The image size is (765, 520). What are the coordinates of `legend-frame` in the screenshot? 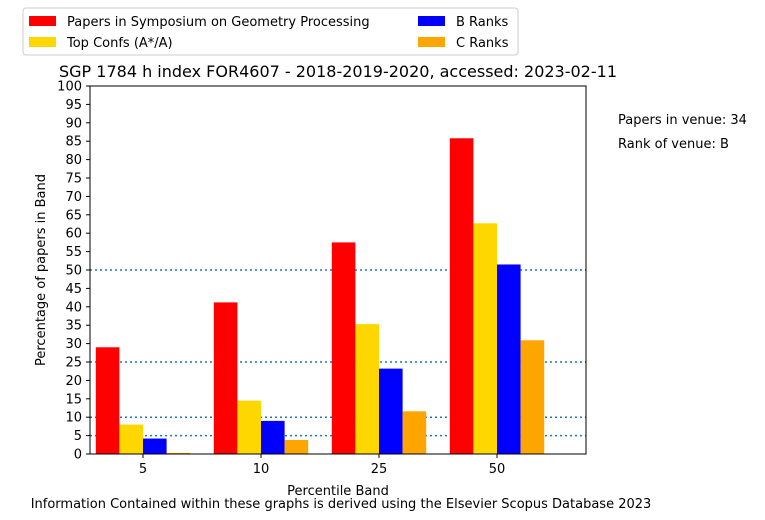 It's located at (270, 31).